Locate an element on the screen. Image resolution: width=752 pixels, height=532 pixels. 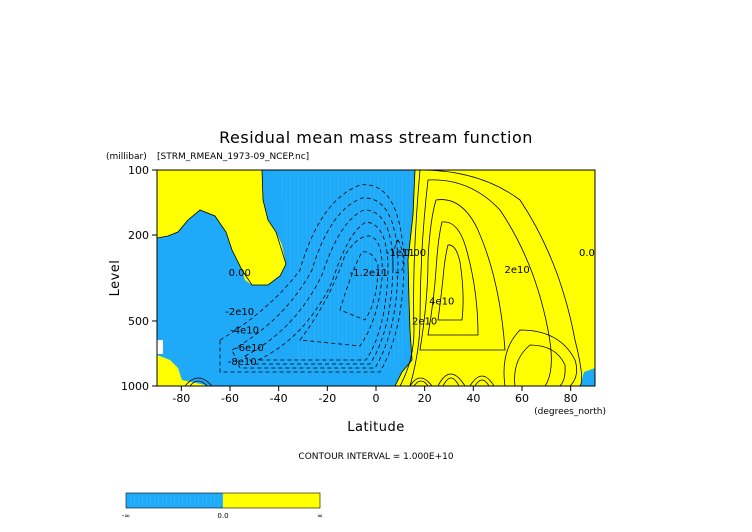
contour-label: -6e10 is located at coordinates (249, 348).